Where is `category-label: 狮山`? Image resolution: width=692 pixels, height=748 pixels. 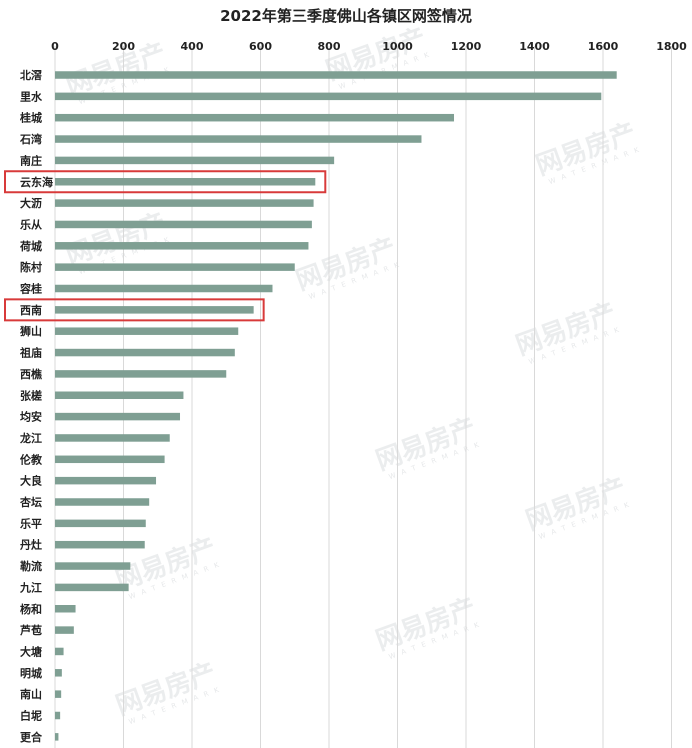 category-label: 狮山 is located at coordinates (30, 331).